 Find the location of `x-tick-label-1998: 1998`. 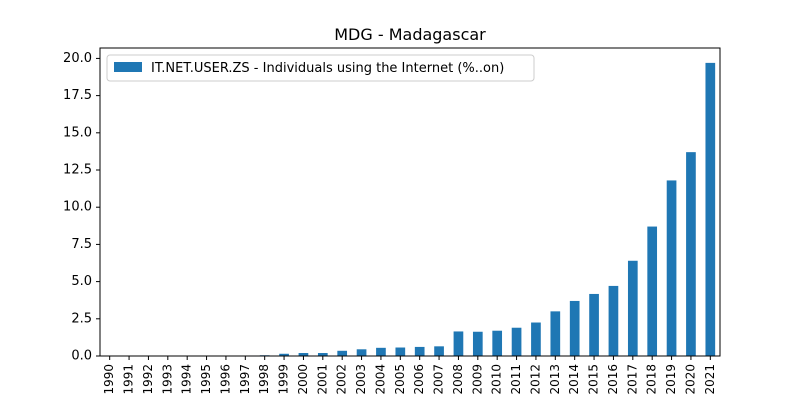

x-tick-label-1998: 1998 is located at coordinates (264, 379).